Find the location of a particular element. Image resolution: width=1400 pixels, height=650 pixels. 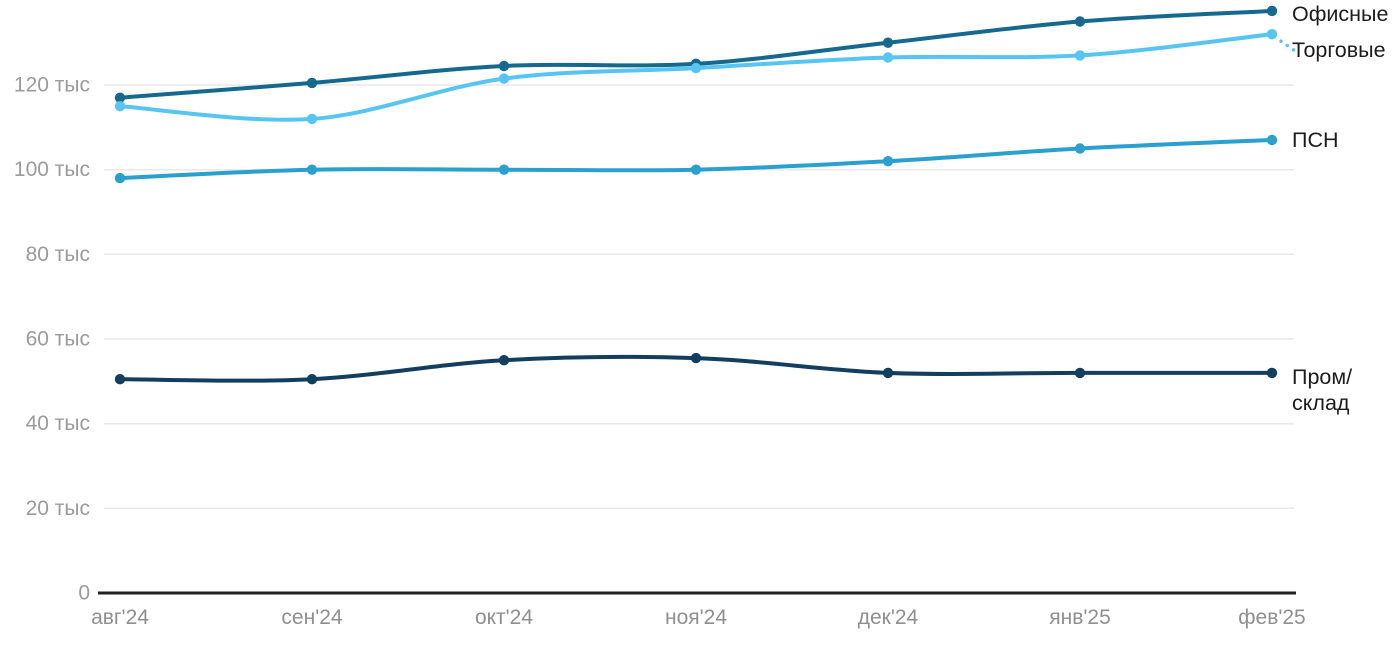

series-label: Офисные is located at coordinates (1340, 14).